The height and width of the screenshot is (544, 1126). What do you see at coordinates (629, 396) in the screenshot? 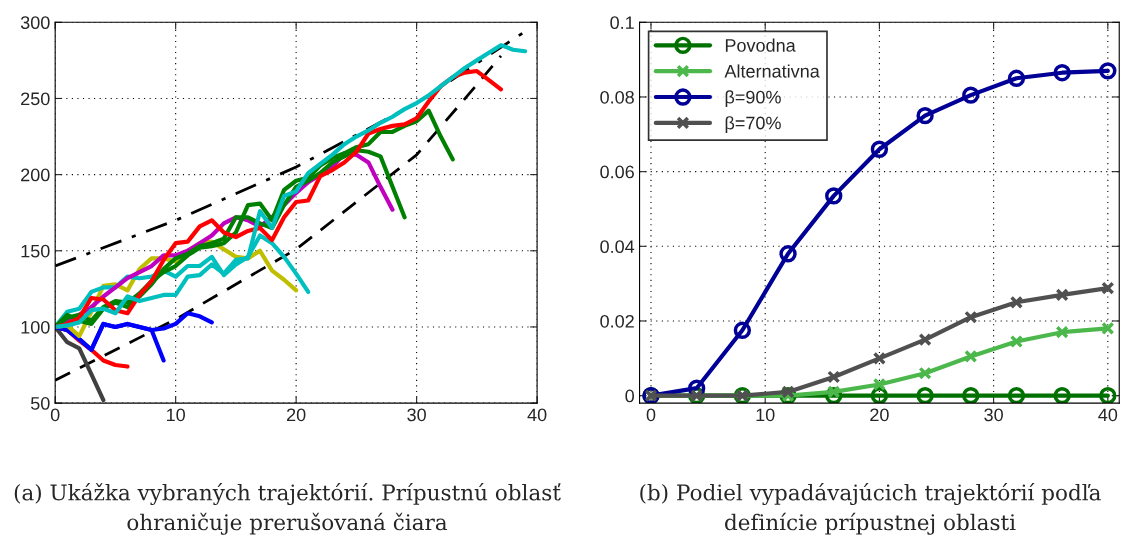
I see `y-tick-label: 0` at bounding box center [629, 396].